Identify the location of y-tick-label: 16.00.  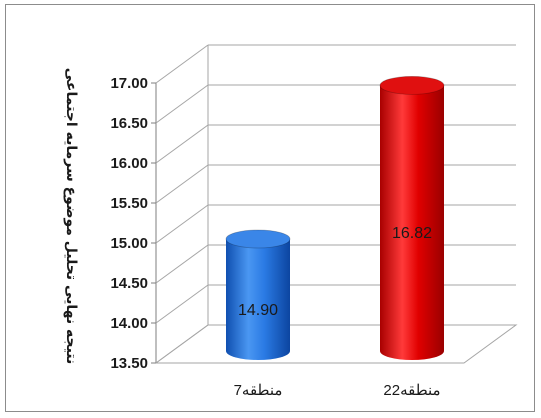
(129, 163).